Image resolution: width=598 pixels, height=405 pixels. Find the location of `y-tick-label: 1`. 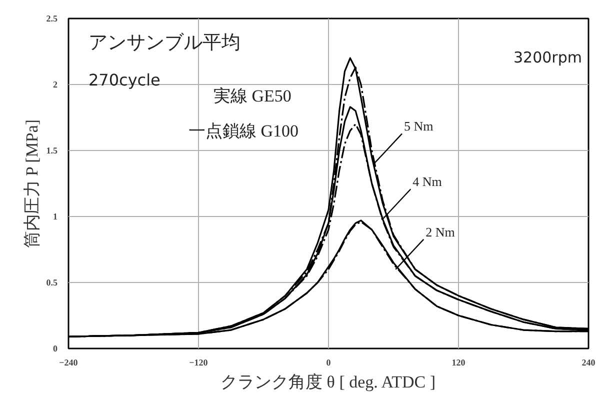

y-tick-label: 1 is located at coordinates (55, 217).